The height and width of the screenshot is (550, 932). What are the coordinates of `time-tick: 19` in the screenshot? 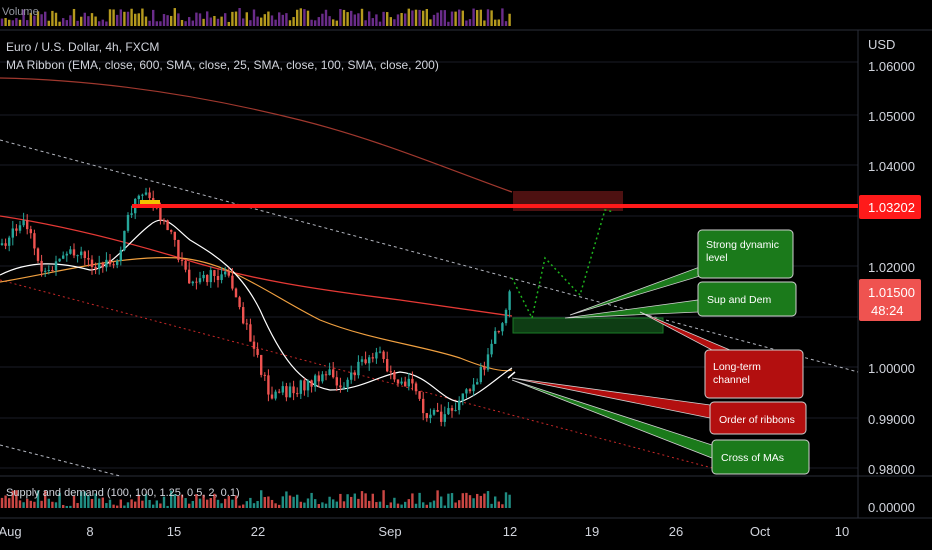 It's located at (592, 531).